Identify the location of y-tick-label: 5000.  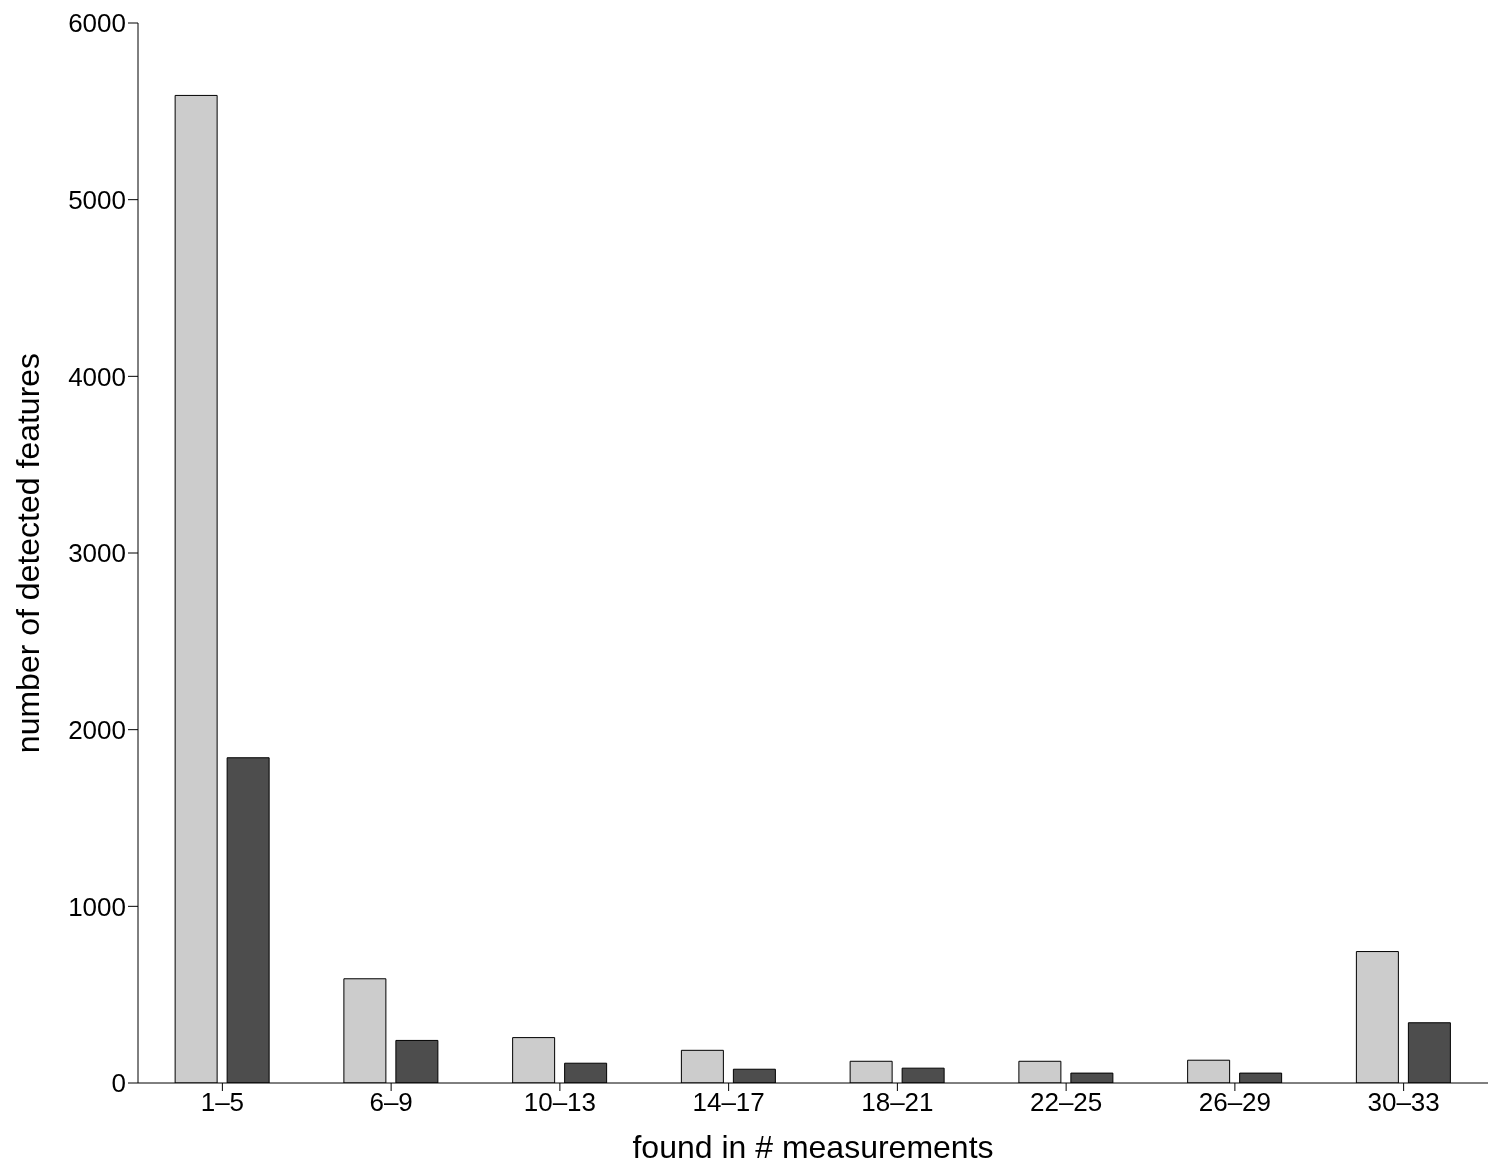
(97, 199).